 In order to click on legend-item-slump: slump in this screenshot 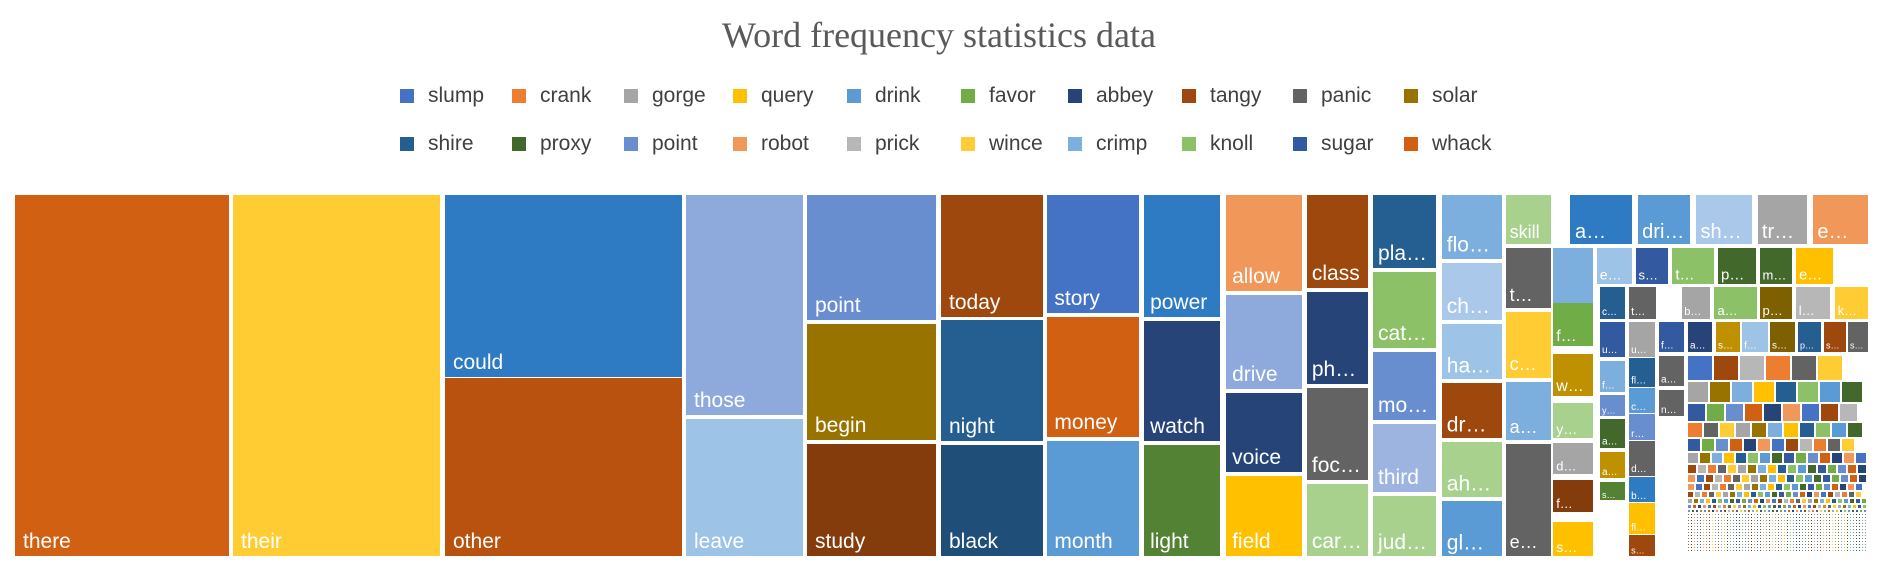, I will do `click(442, 96)`.